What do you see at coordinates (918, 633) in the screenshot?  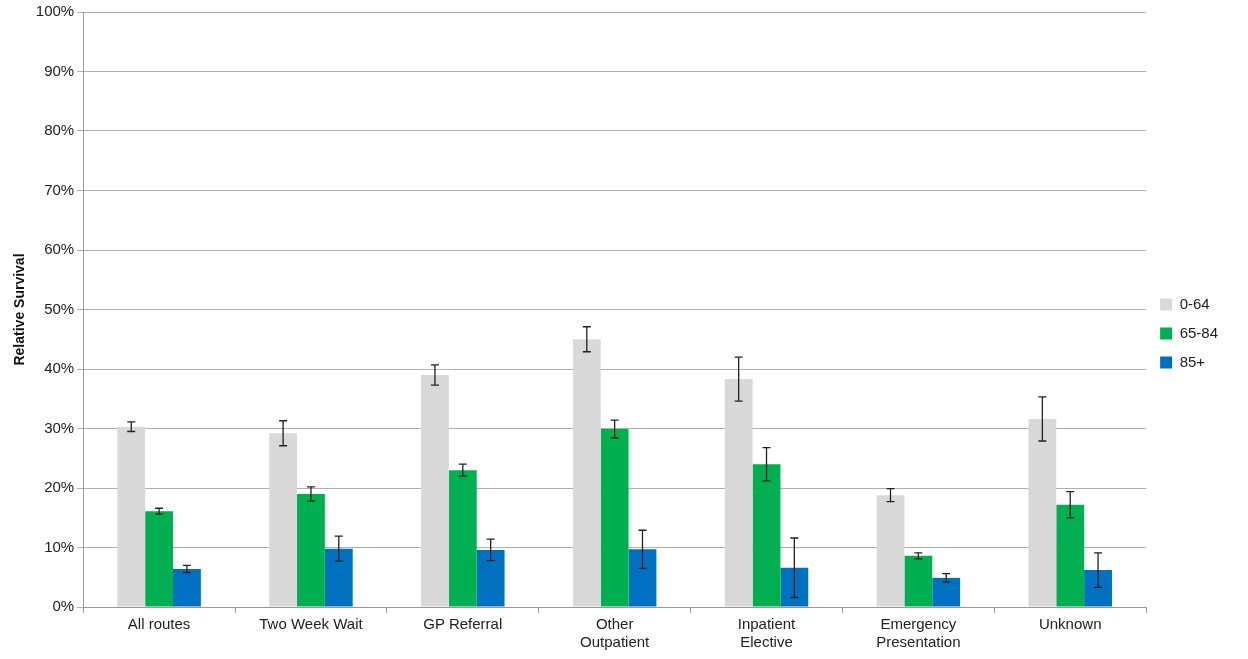 I see `x-tick-label: Emergency Presentation` at bounding box center [918, 633].